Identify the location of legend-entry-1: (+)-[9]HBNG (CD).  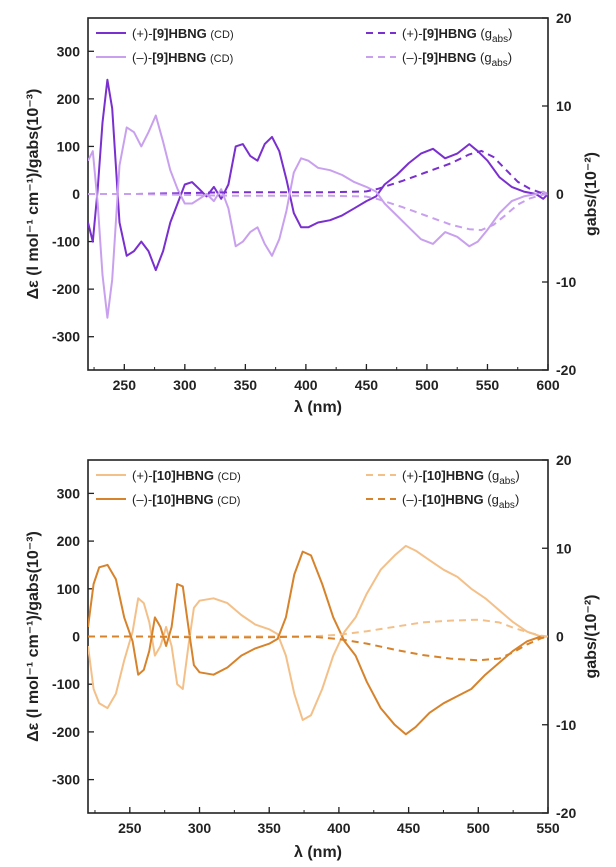
(183, 33).